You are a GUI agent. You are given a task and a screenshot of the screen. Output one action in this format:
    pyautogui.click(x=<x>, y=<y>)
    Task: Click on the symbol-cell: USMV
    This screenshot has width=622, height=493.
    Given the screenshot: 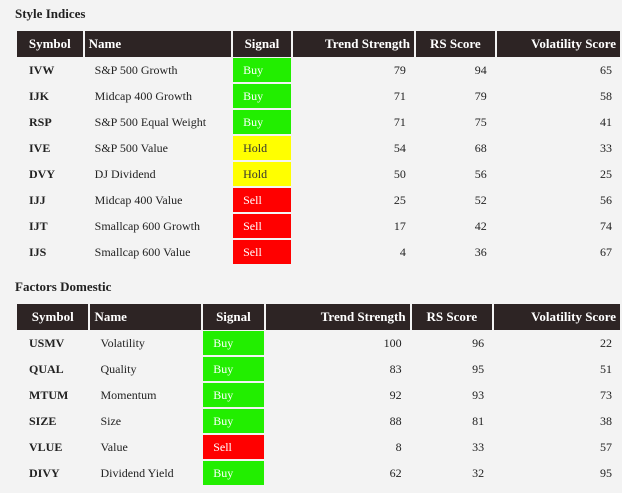 What is the action you would take?
    pyautogui.click(x=47, y=342)
    